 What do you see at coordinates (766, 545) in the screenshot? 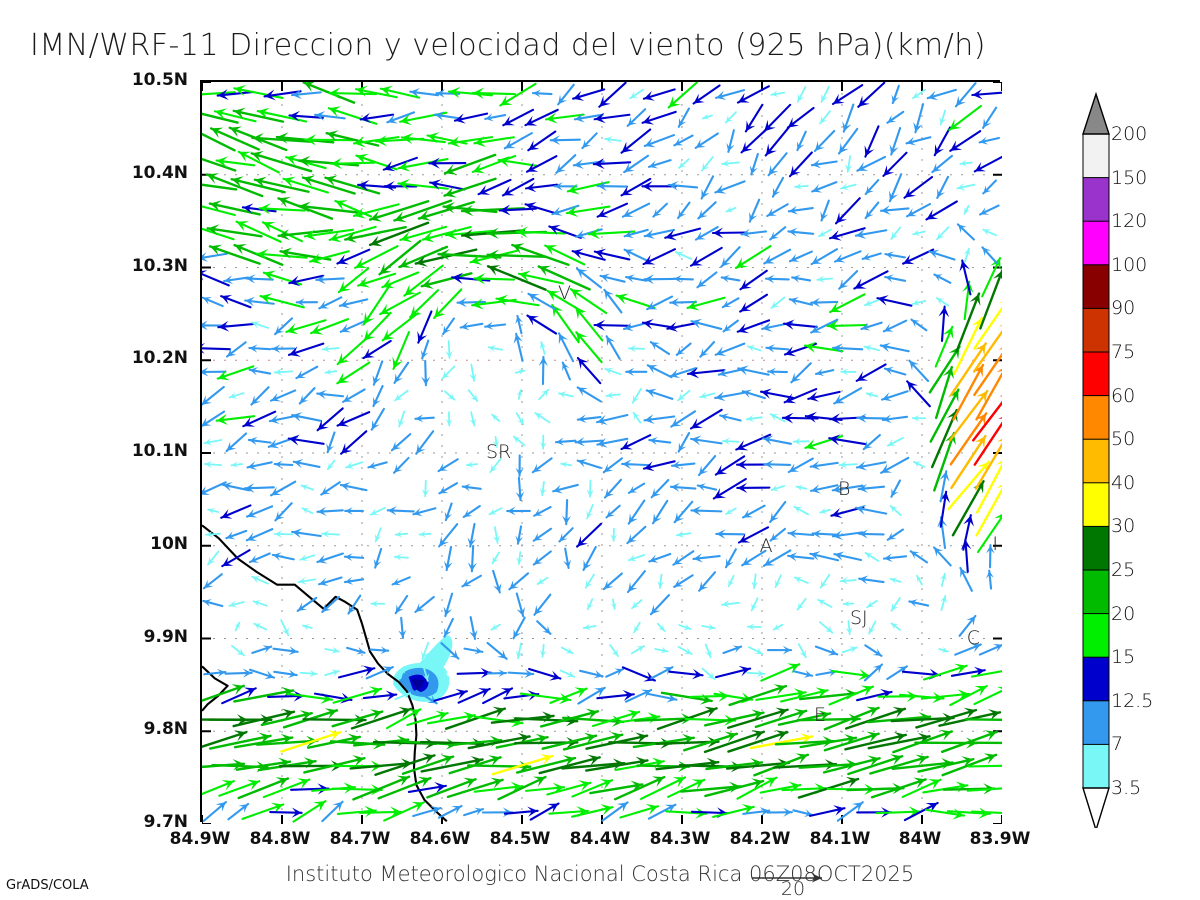
I see `map-label-a: A` at bounding box center [766, 545].